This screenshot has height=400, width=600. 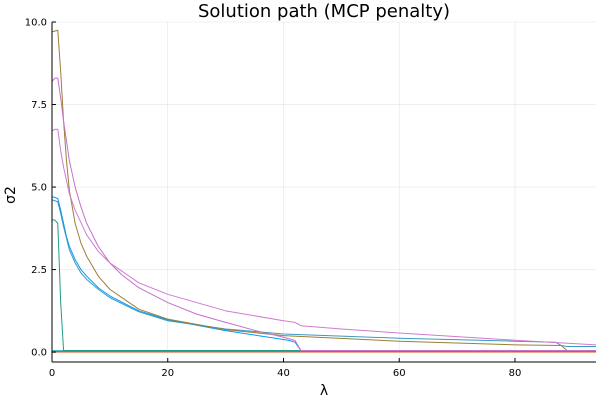 I want to click on y-tick-label: 7.5, so click(x=39, y=105).